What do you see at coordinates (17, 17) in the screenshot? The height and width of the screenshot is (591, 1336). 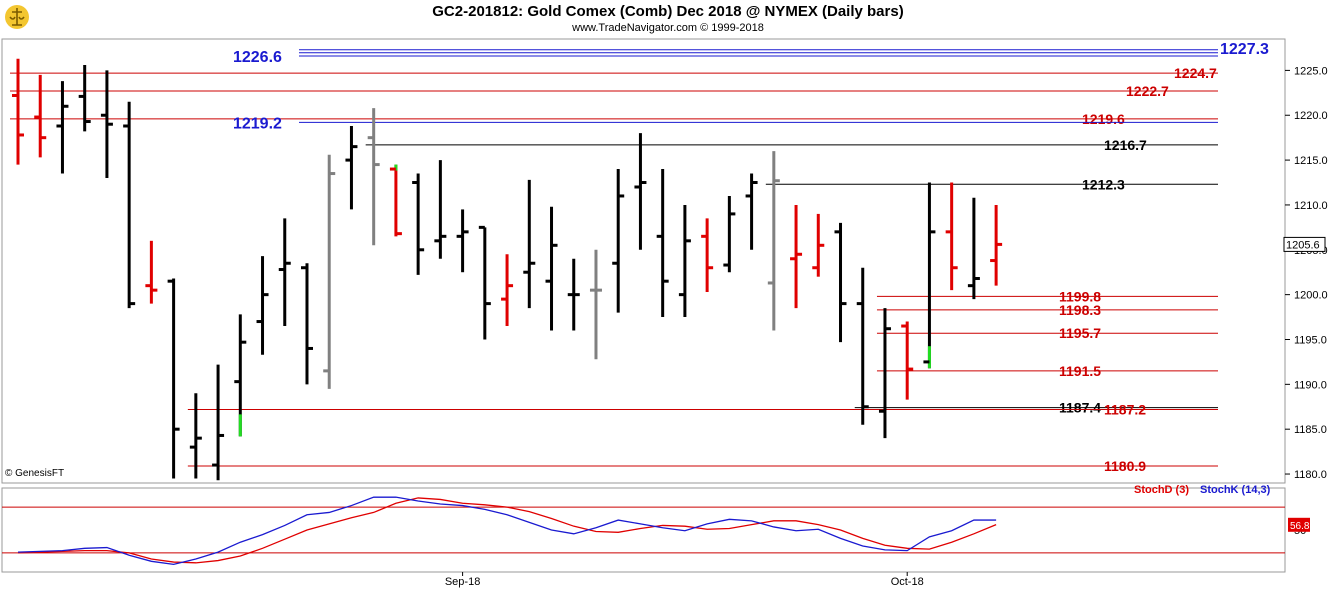 I see `trade-navigator-logo-icon` at bounding box center [17, 17].